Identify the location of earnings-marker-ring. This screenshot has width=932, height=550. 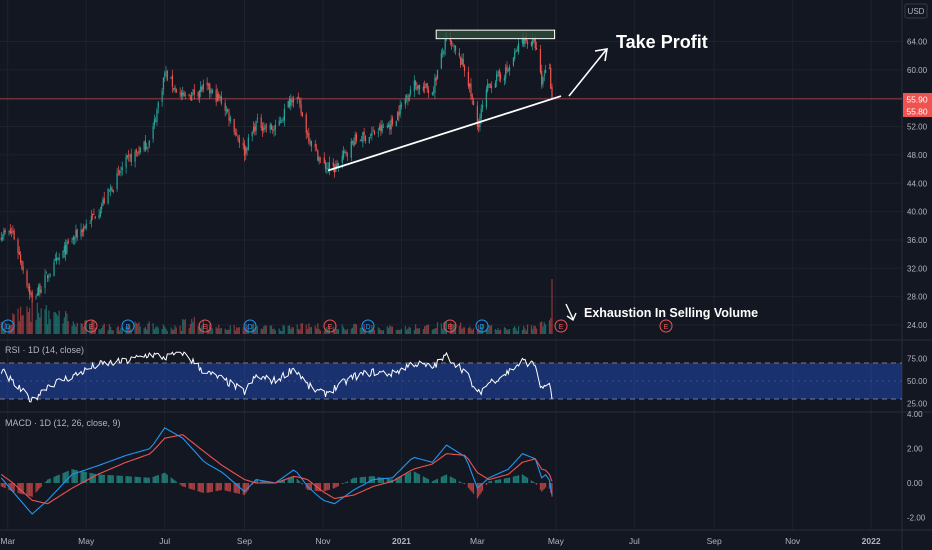
(561, 326).